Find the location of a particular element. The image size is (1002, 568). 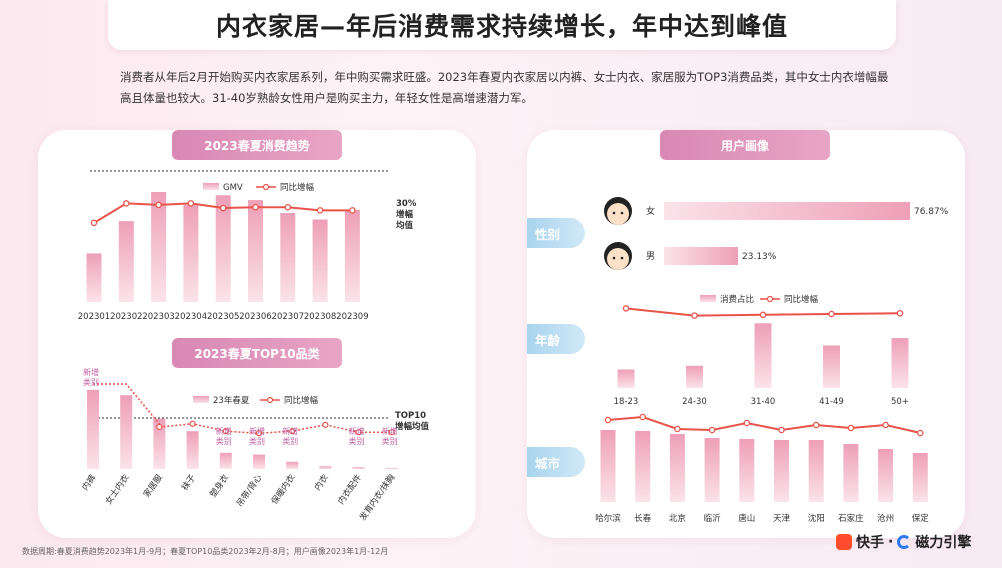

new-segment-line is located at coordinates (126, 404).